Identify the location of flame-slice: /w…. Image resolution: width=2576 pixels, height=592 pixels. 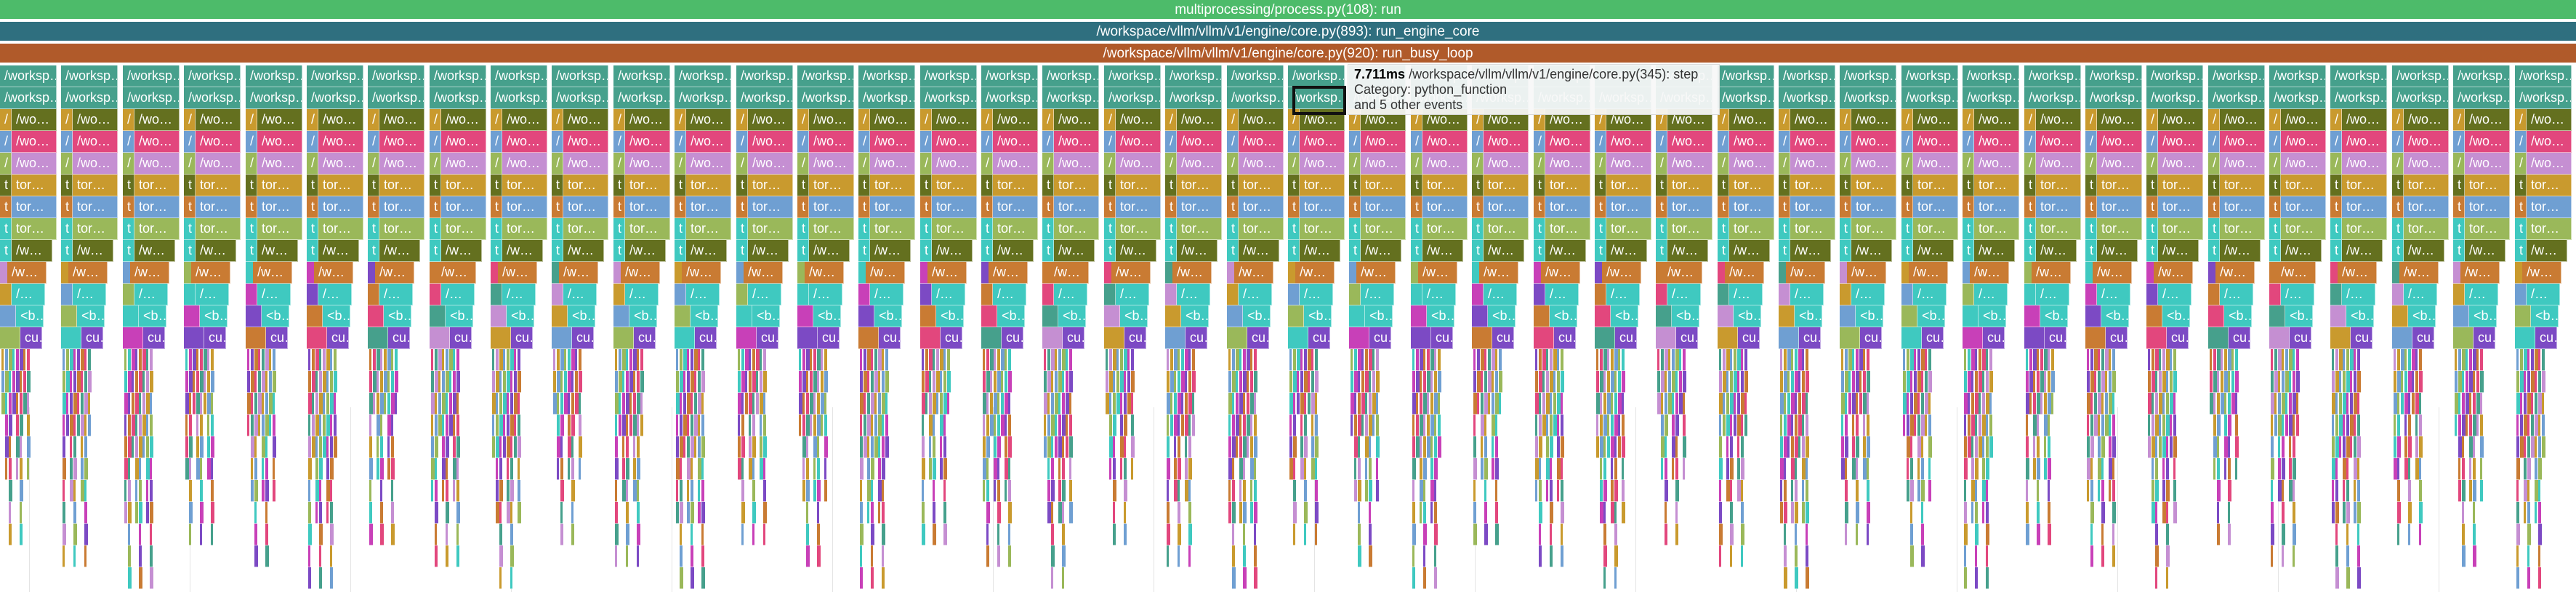
(461, 251).